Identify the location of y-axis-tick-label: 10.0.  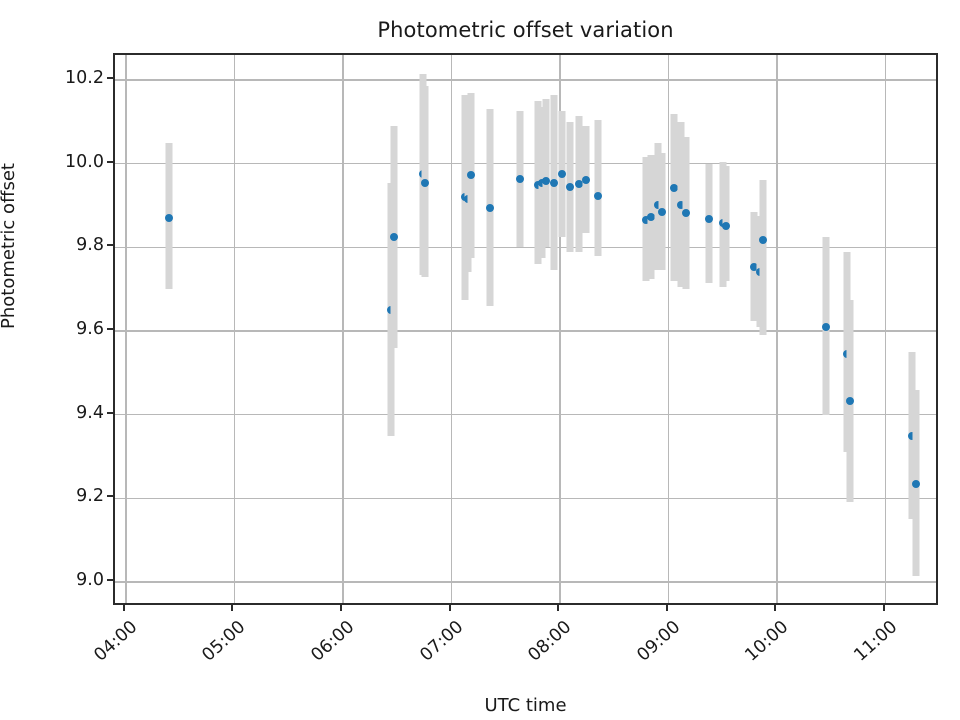
(84, 161).